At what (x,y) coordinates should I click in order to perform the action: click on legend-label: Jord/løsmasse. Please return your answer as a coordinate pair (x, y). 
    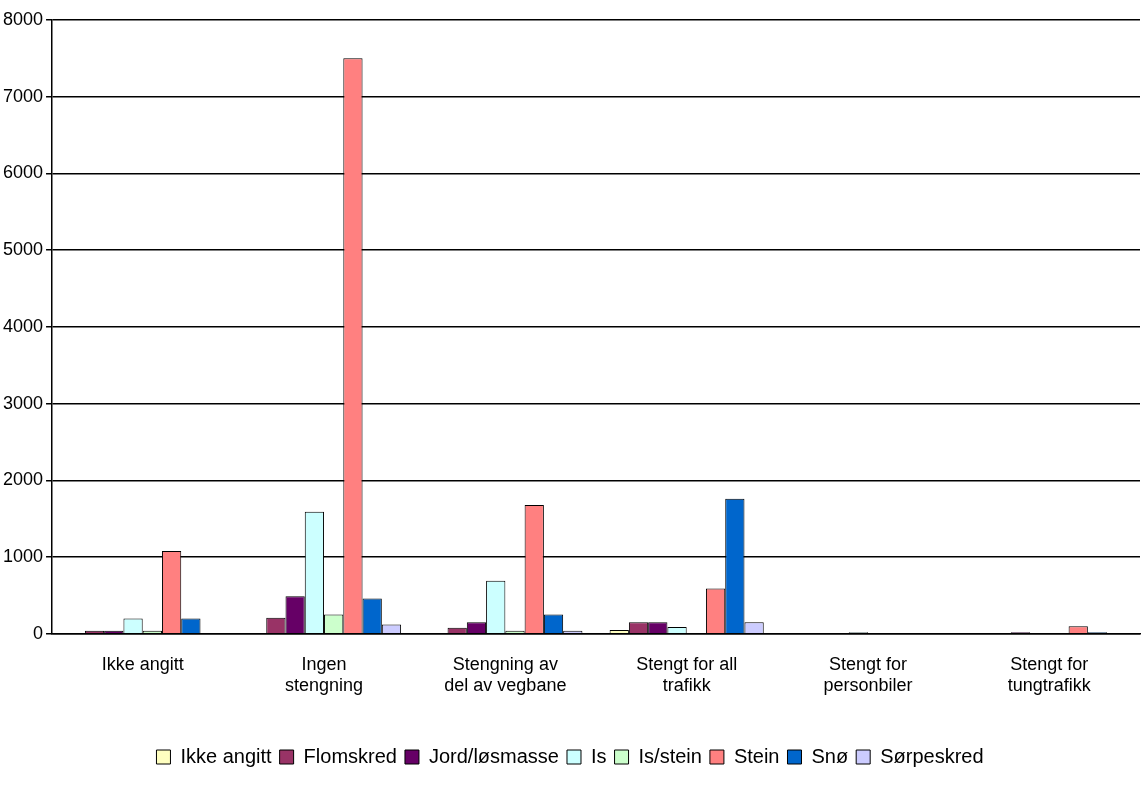
    Looking at the image, I should click on (493, 755).